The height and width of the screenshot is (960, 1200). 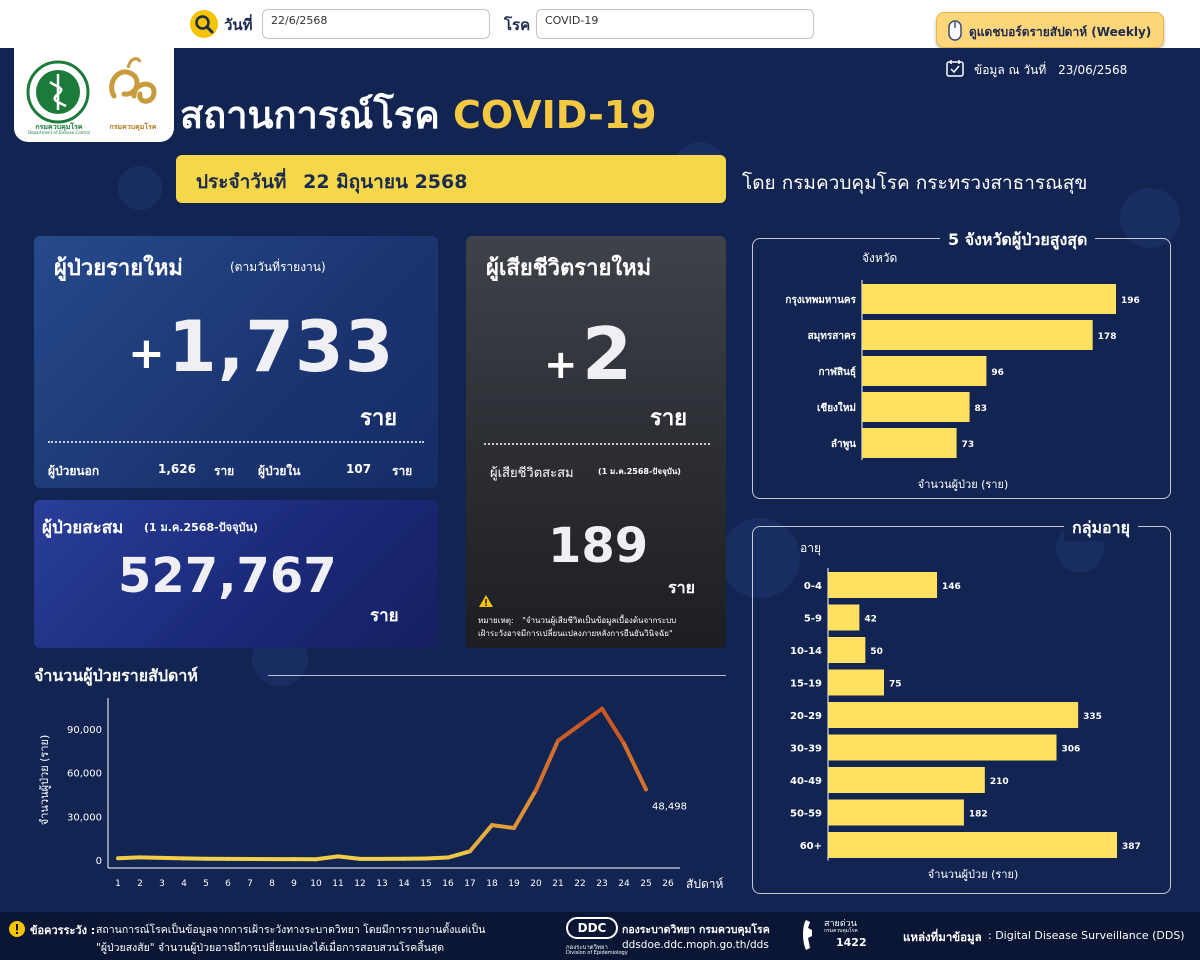 What do you see at coordinates (1101, 528) in the screenshot?
I see `age-group-title: กลุ่มอายุ` at bounding box center [1101, 528].